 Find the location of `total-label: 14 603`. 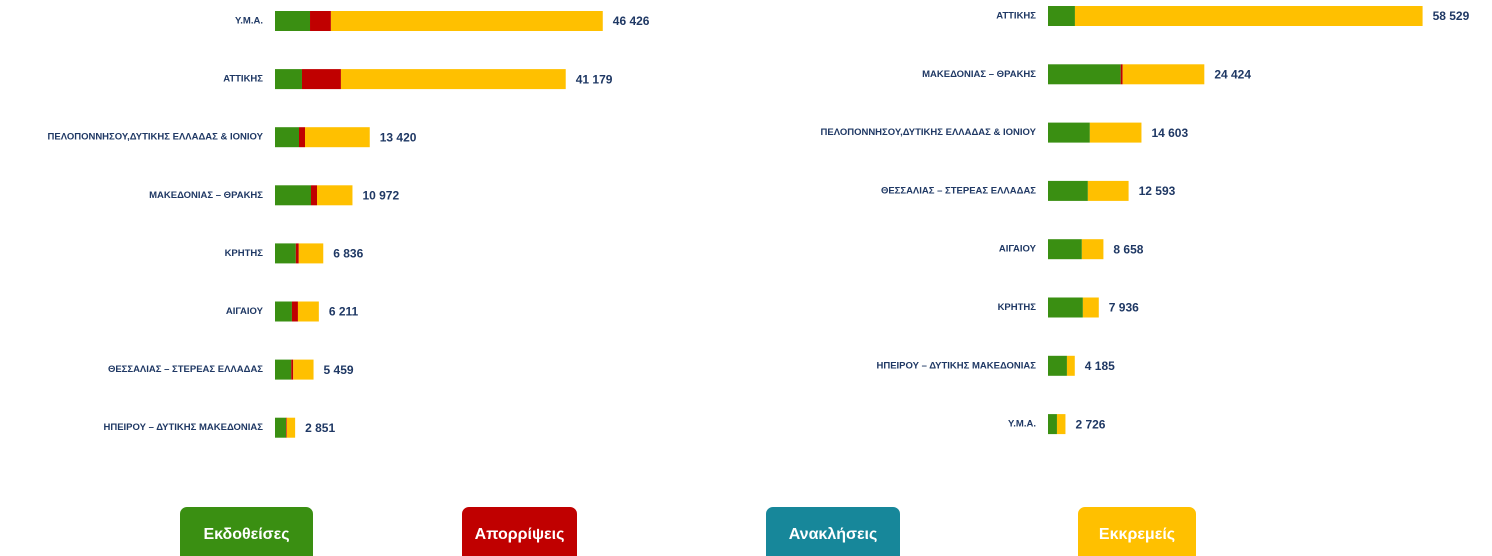

total-label: 14 603 is located at coordinates (1169, 133).